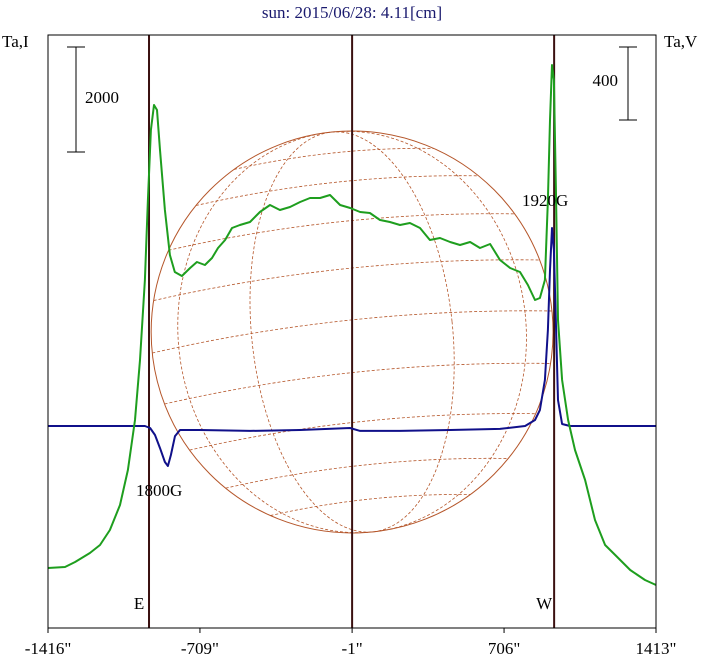 This screenshot has height=662, width=708. Describe the element at coordinates (200, 648) in the screenshot. I see `x-tick-label: -709"` at that location.